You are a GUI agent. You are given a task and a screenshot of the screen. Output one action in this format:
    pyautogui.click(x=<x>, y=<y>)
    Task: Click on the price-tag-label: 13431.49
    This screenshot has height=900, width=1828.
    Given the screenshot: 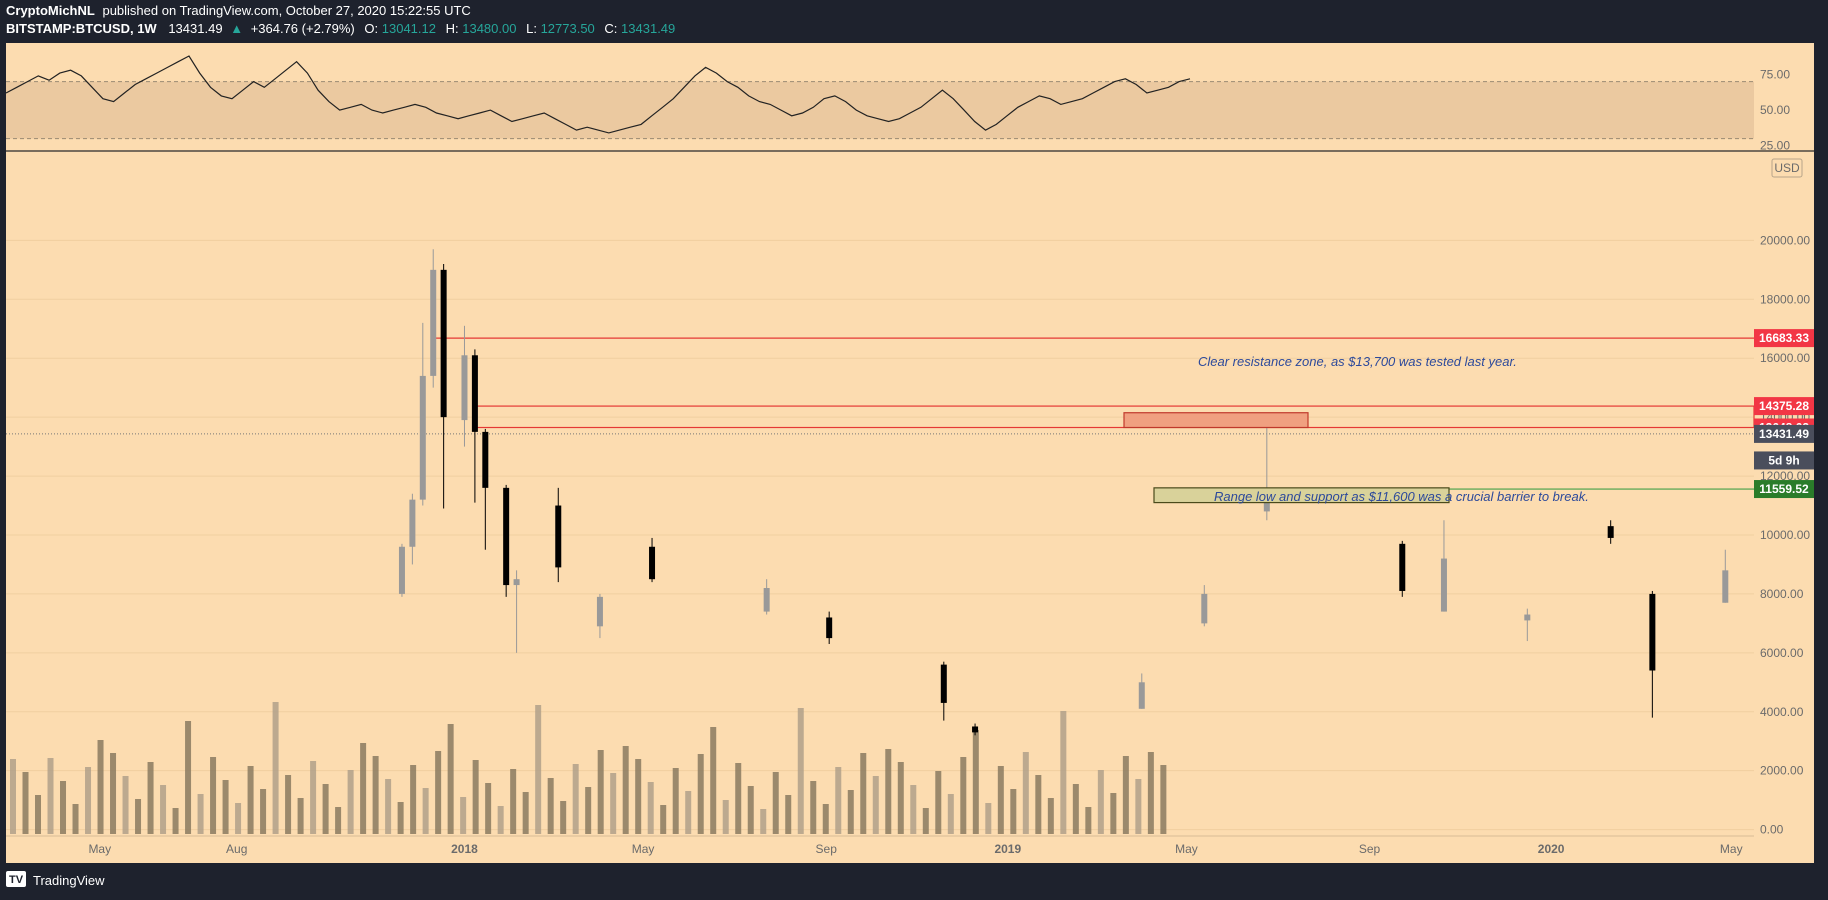 What is the action you would take?
    pyautogui.click(x=1784, y=434)
    